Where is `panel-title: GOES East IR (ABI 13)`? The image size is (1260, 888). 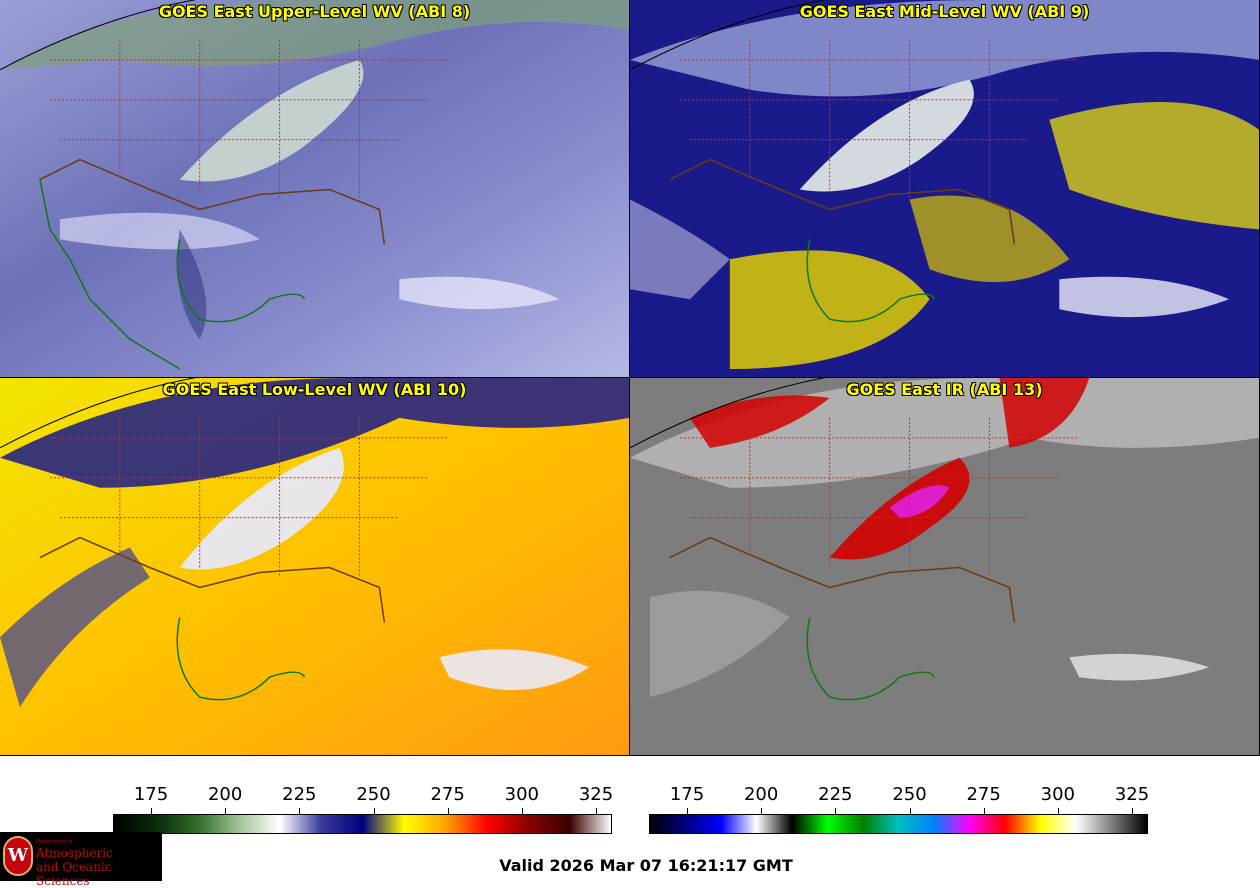 panel-title: GOES East IR (ABI 13) is located at coordinates (944, 389).